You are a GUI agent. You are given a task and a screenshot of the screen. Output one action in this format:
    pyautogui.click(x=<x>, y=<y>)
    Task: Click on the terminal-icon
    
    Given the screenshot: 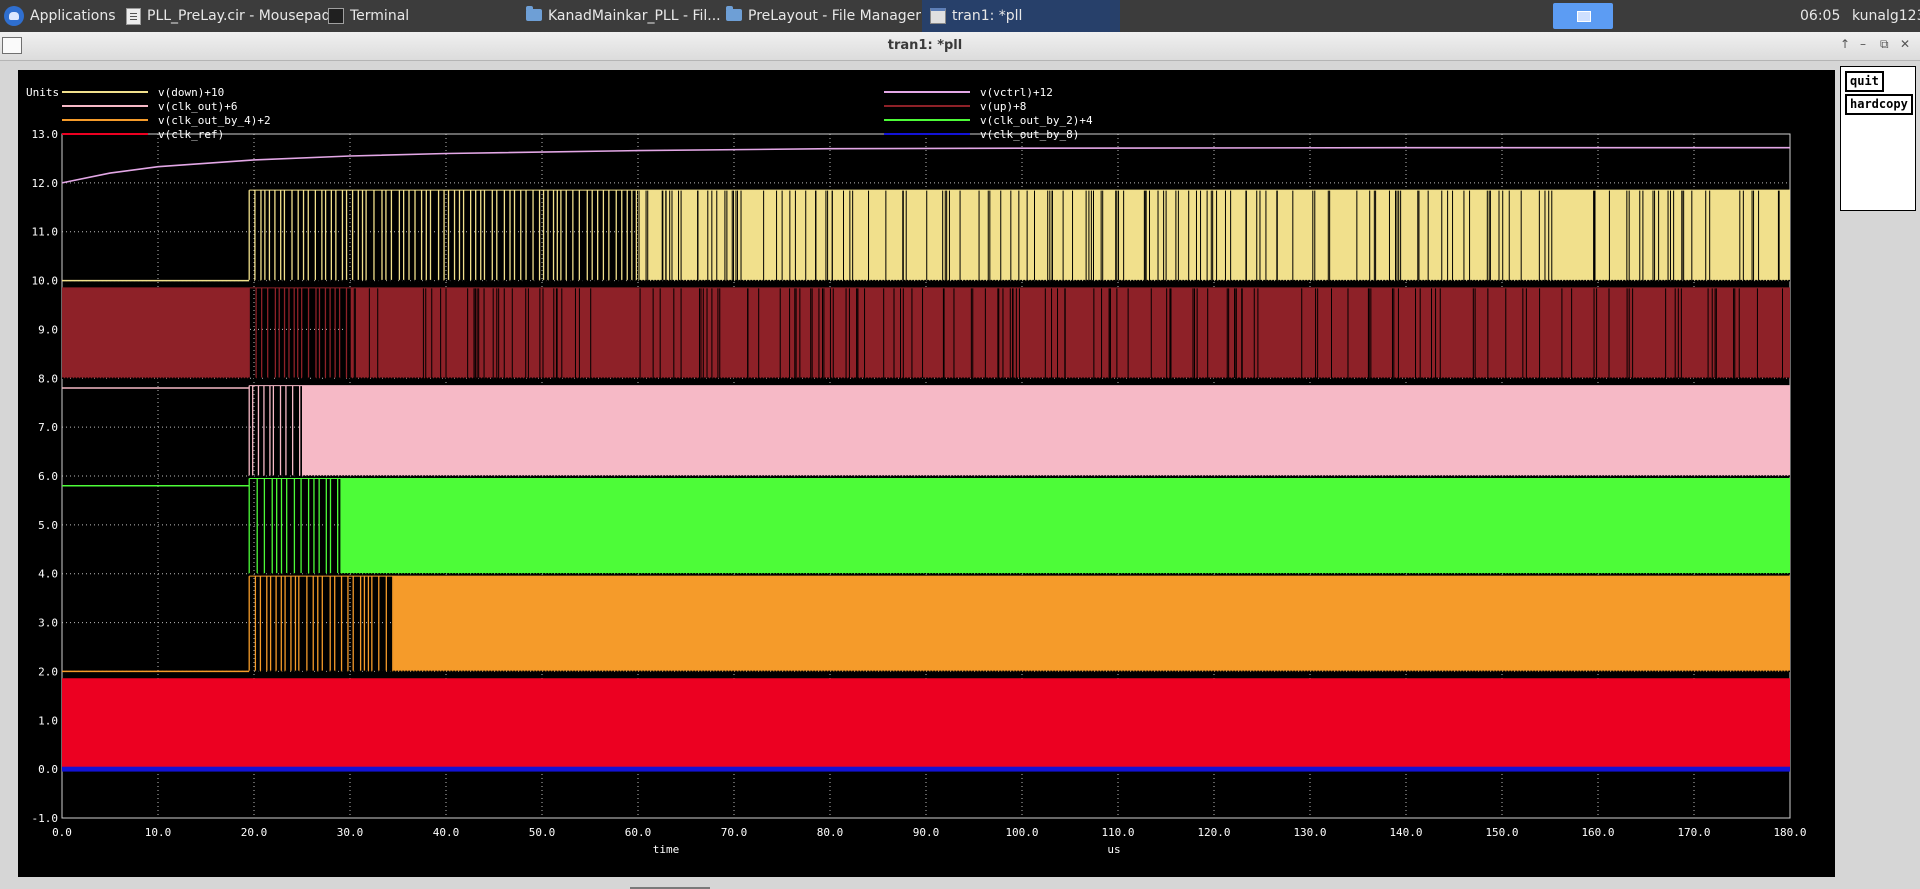 What is the action you would take?
    pyautogui.click(x=336, y=16)
    